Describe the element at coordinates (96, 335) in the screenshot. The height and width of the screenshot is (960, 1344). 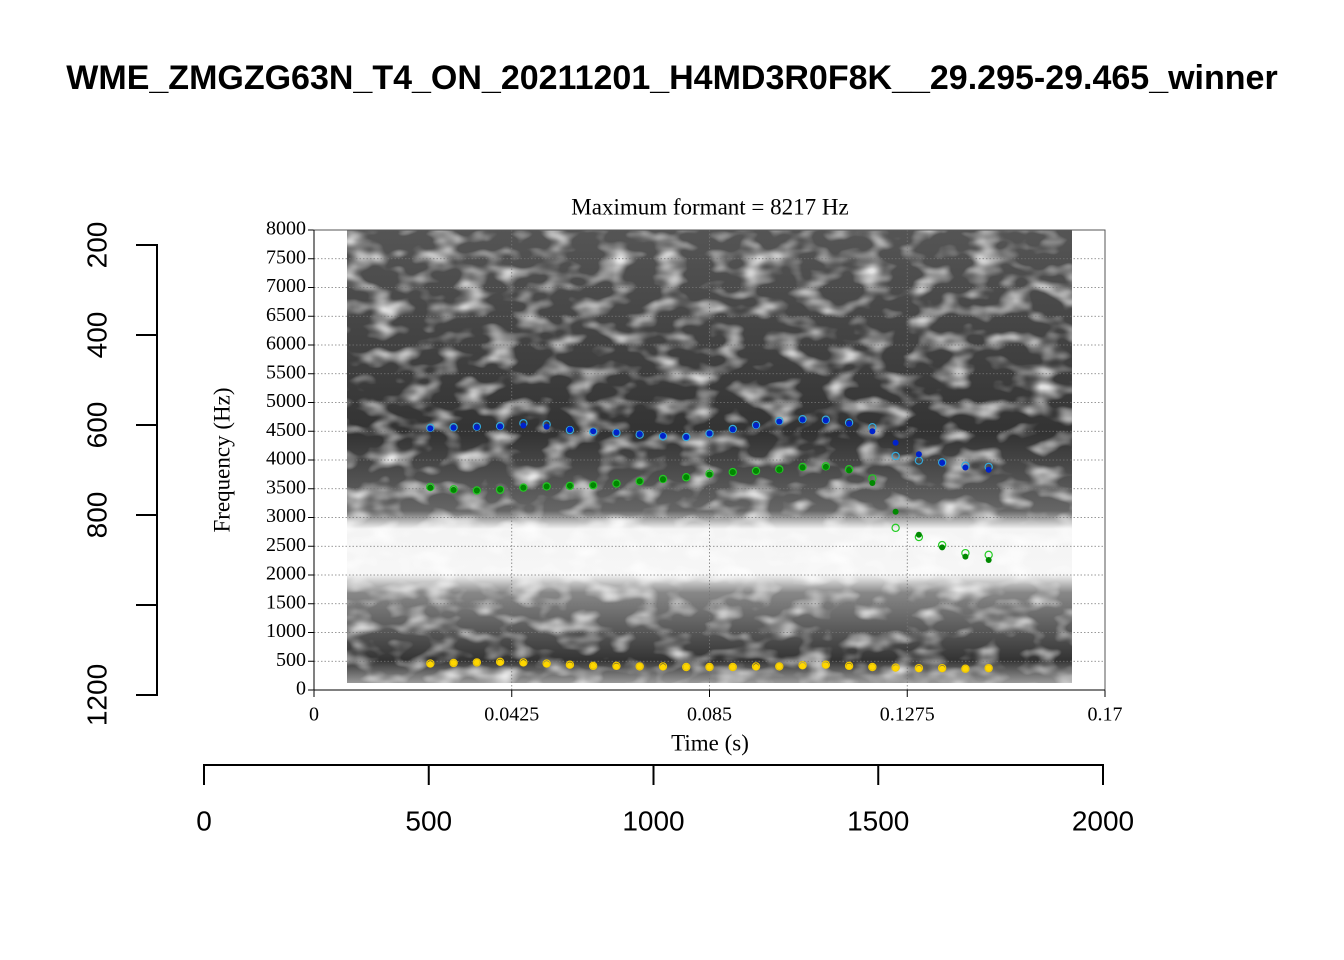
I see `y-tick-label: 400` at that location.